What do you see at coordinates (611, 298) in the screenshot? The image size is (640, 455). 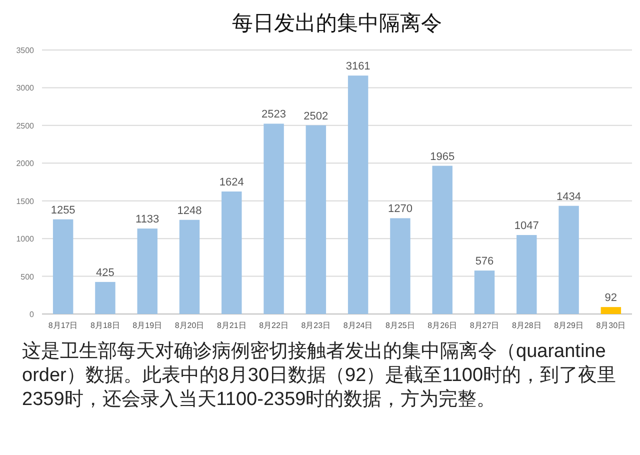 I see `data-label: 92` at bounding box center [611, 298].